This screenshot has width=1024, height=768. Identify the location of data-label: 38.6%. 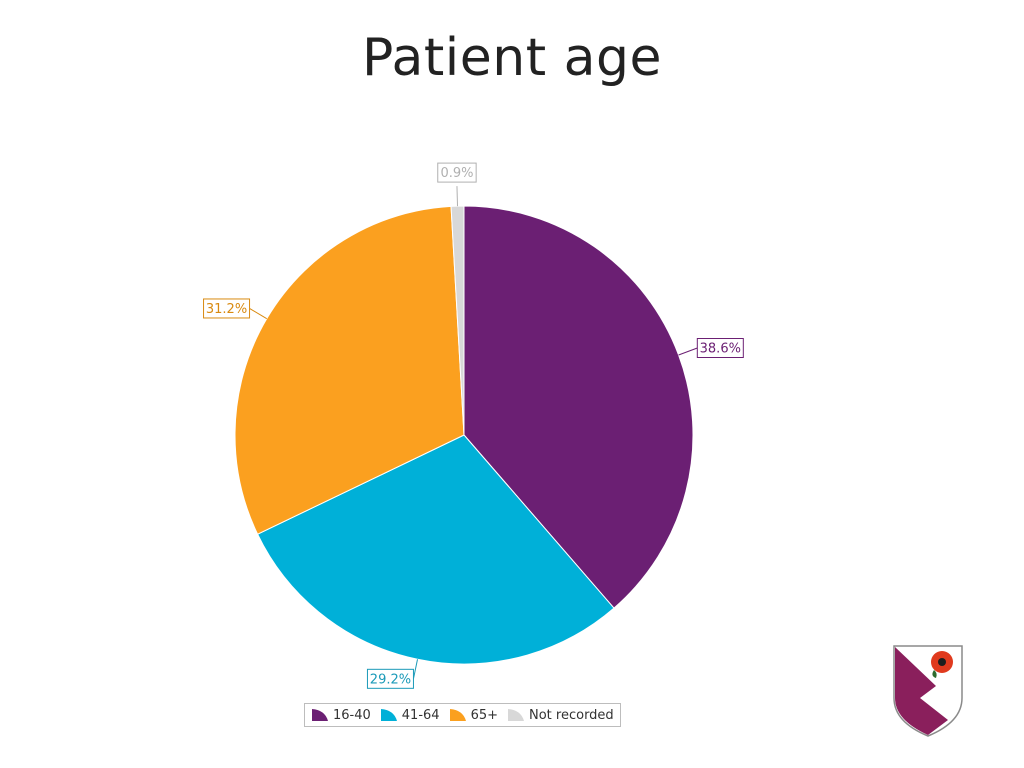
(720, 348).